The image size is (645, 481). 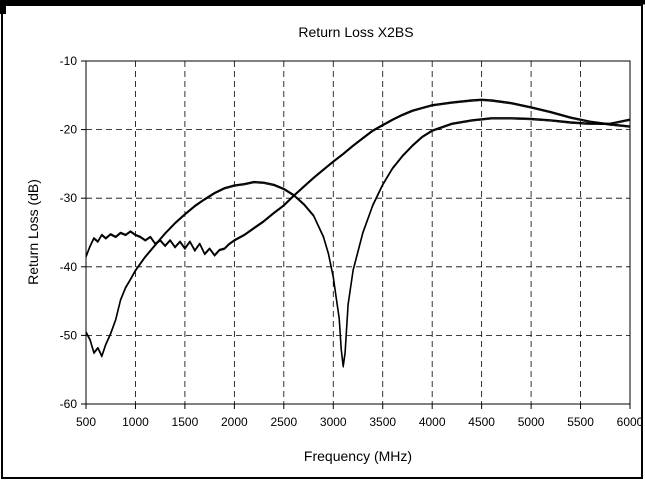 I want to click on x-tick-label: 4500, so click(x=481, y=422).